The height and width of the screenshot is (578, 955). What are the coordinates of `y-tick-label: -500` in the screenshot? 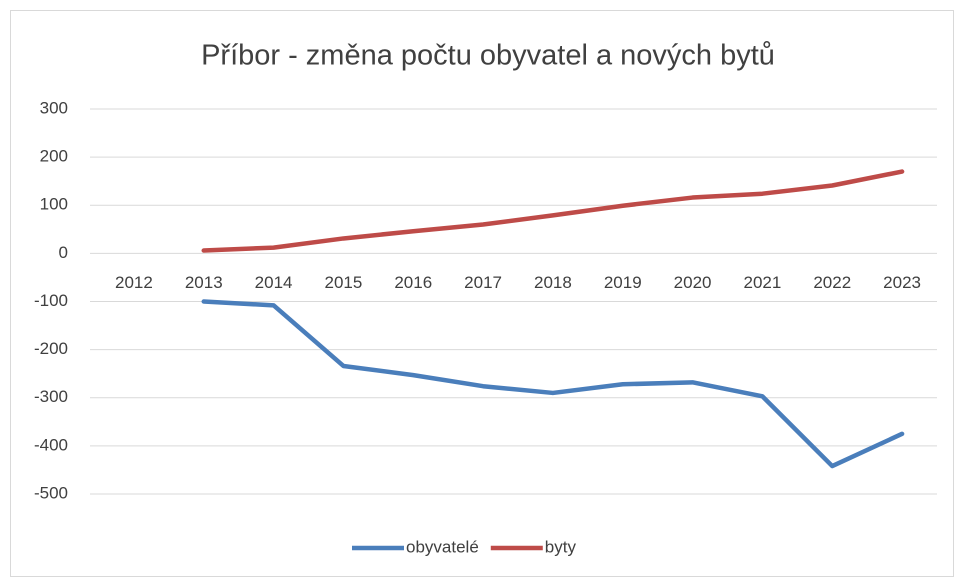 It's located at (51, 492).